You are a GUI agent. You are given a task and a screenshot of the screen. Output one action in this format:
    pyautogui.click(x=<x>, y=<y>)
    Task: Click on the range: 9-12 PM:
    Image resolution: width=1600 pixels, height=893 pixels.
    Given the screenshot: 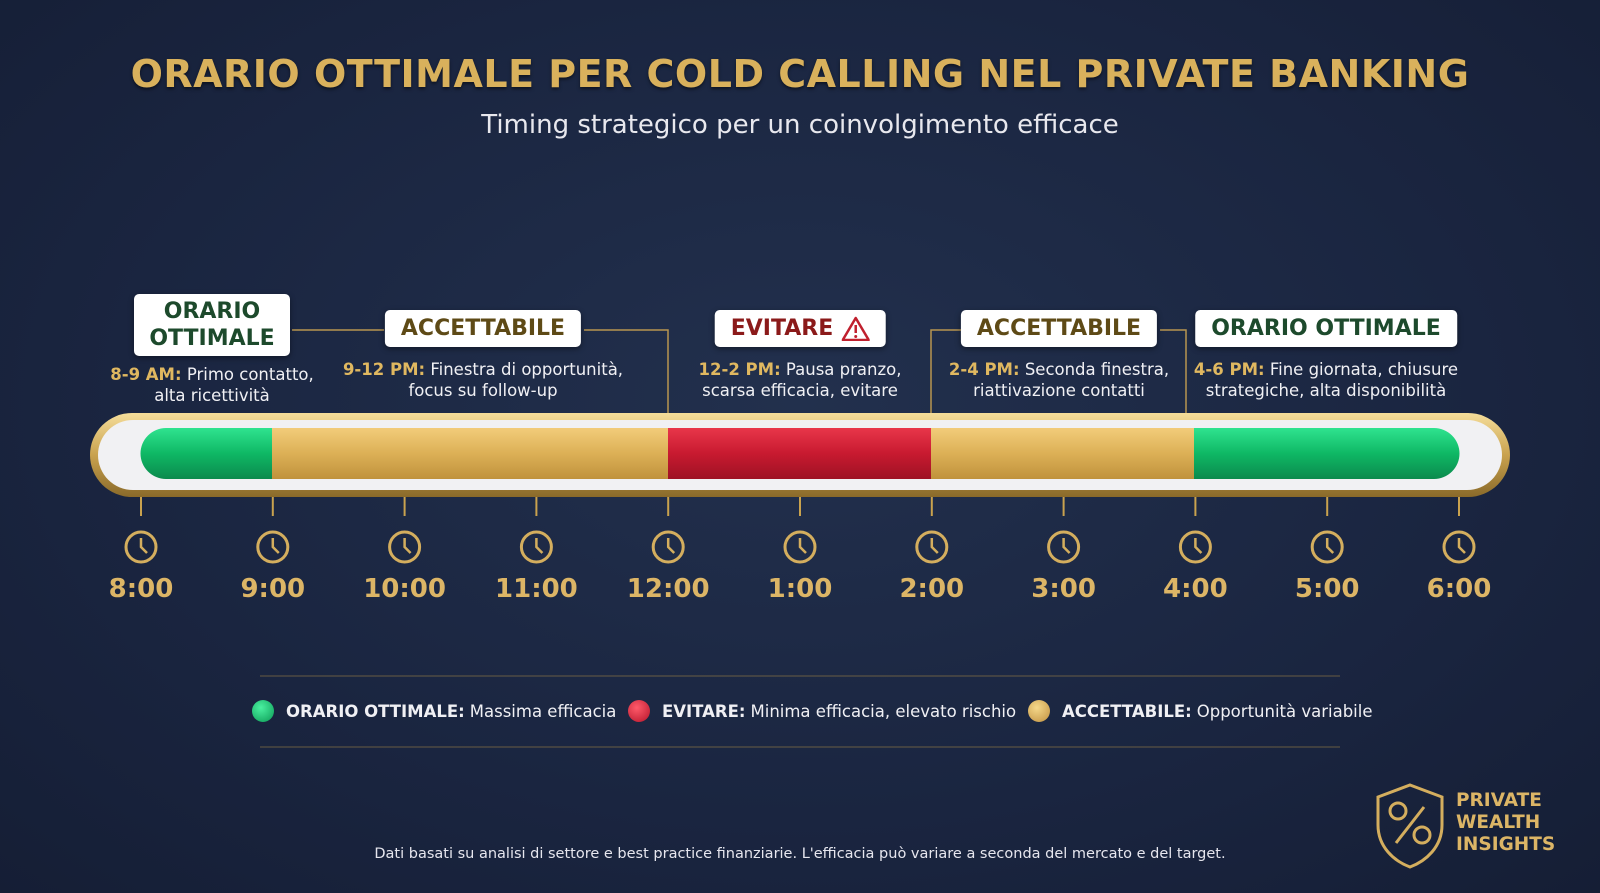 What is the action you would take?
    pyautogui.click(x=384, y=369)
    